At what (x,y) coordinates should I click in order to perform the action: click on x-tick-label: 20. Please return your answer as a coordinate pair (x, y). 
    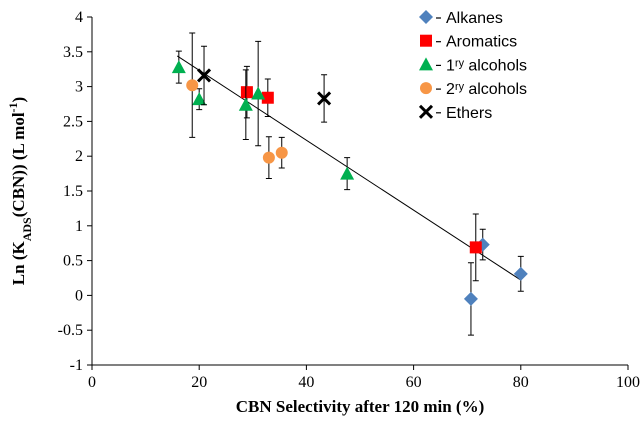
    Looking at the image, I should click on (199, 382).